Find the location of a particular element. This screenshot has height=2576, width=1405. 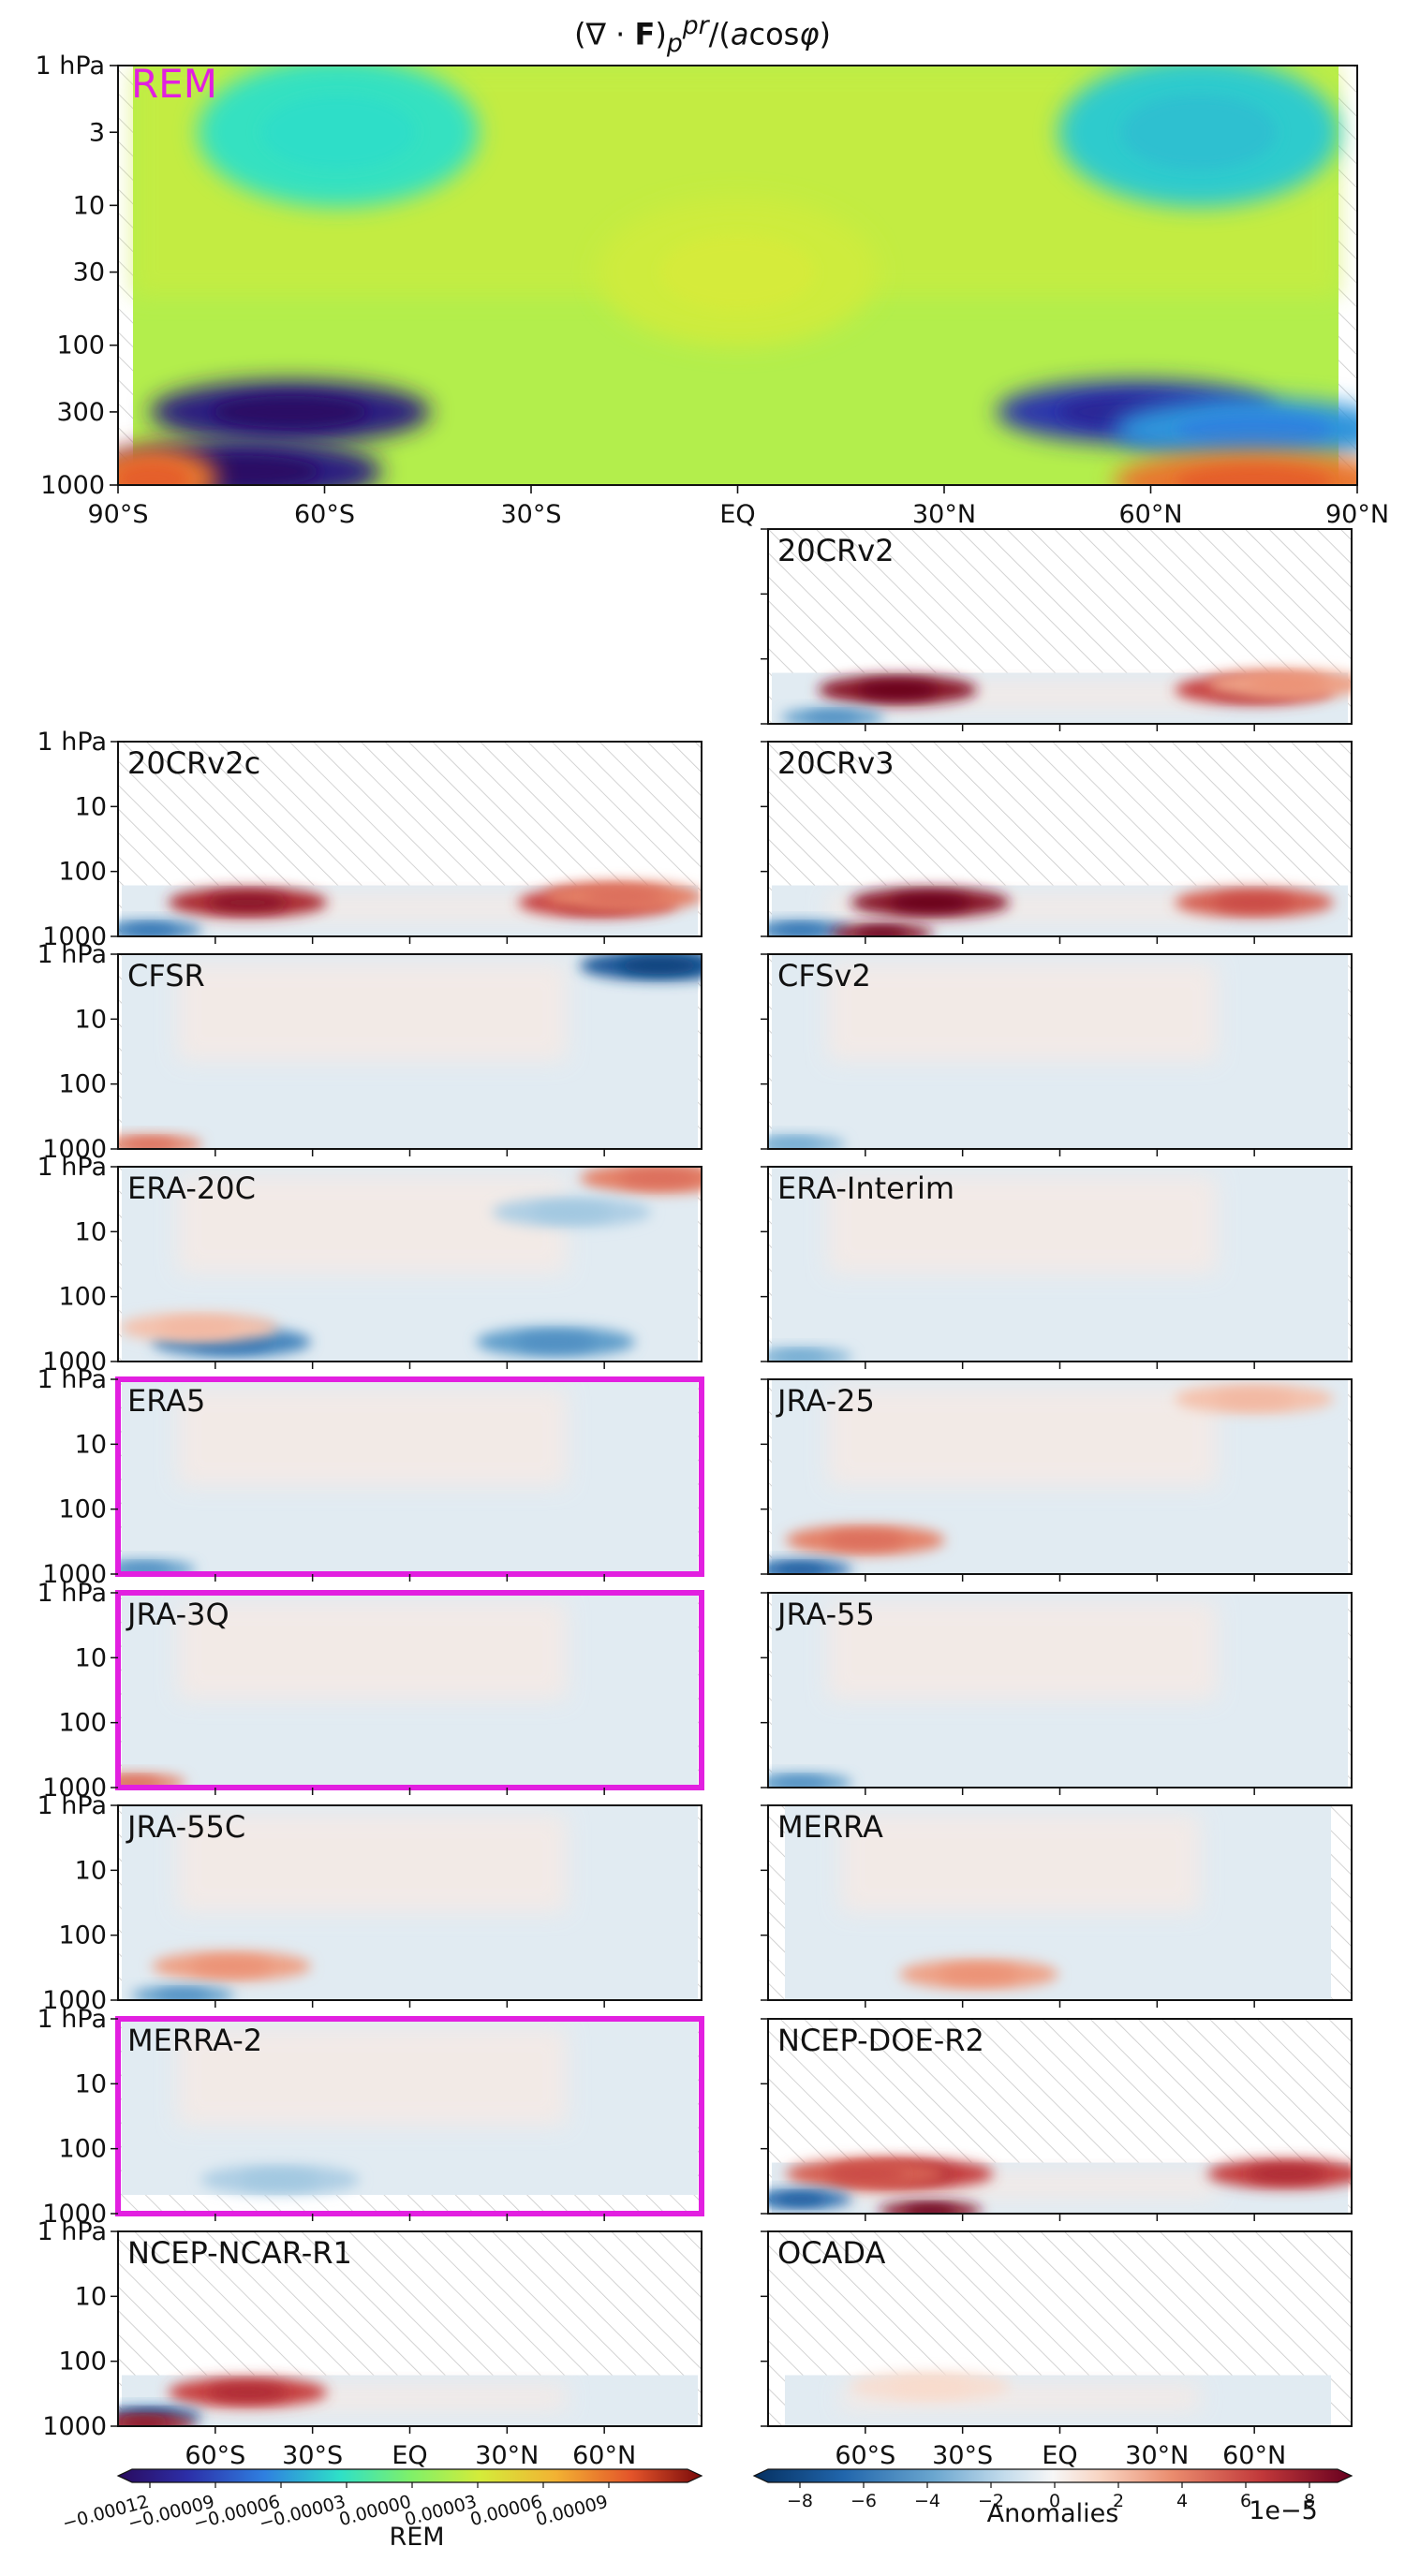

panel-merra: MERRA is located at coordinates (1057, 1906).